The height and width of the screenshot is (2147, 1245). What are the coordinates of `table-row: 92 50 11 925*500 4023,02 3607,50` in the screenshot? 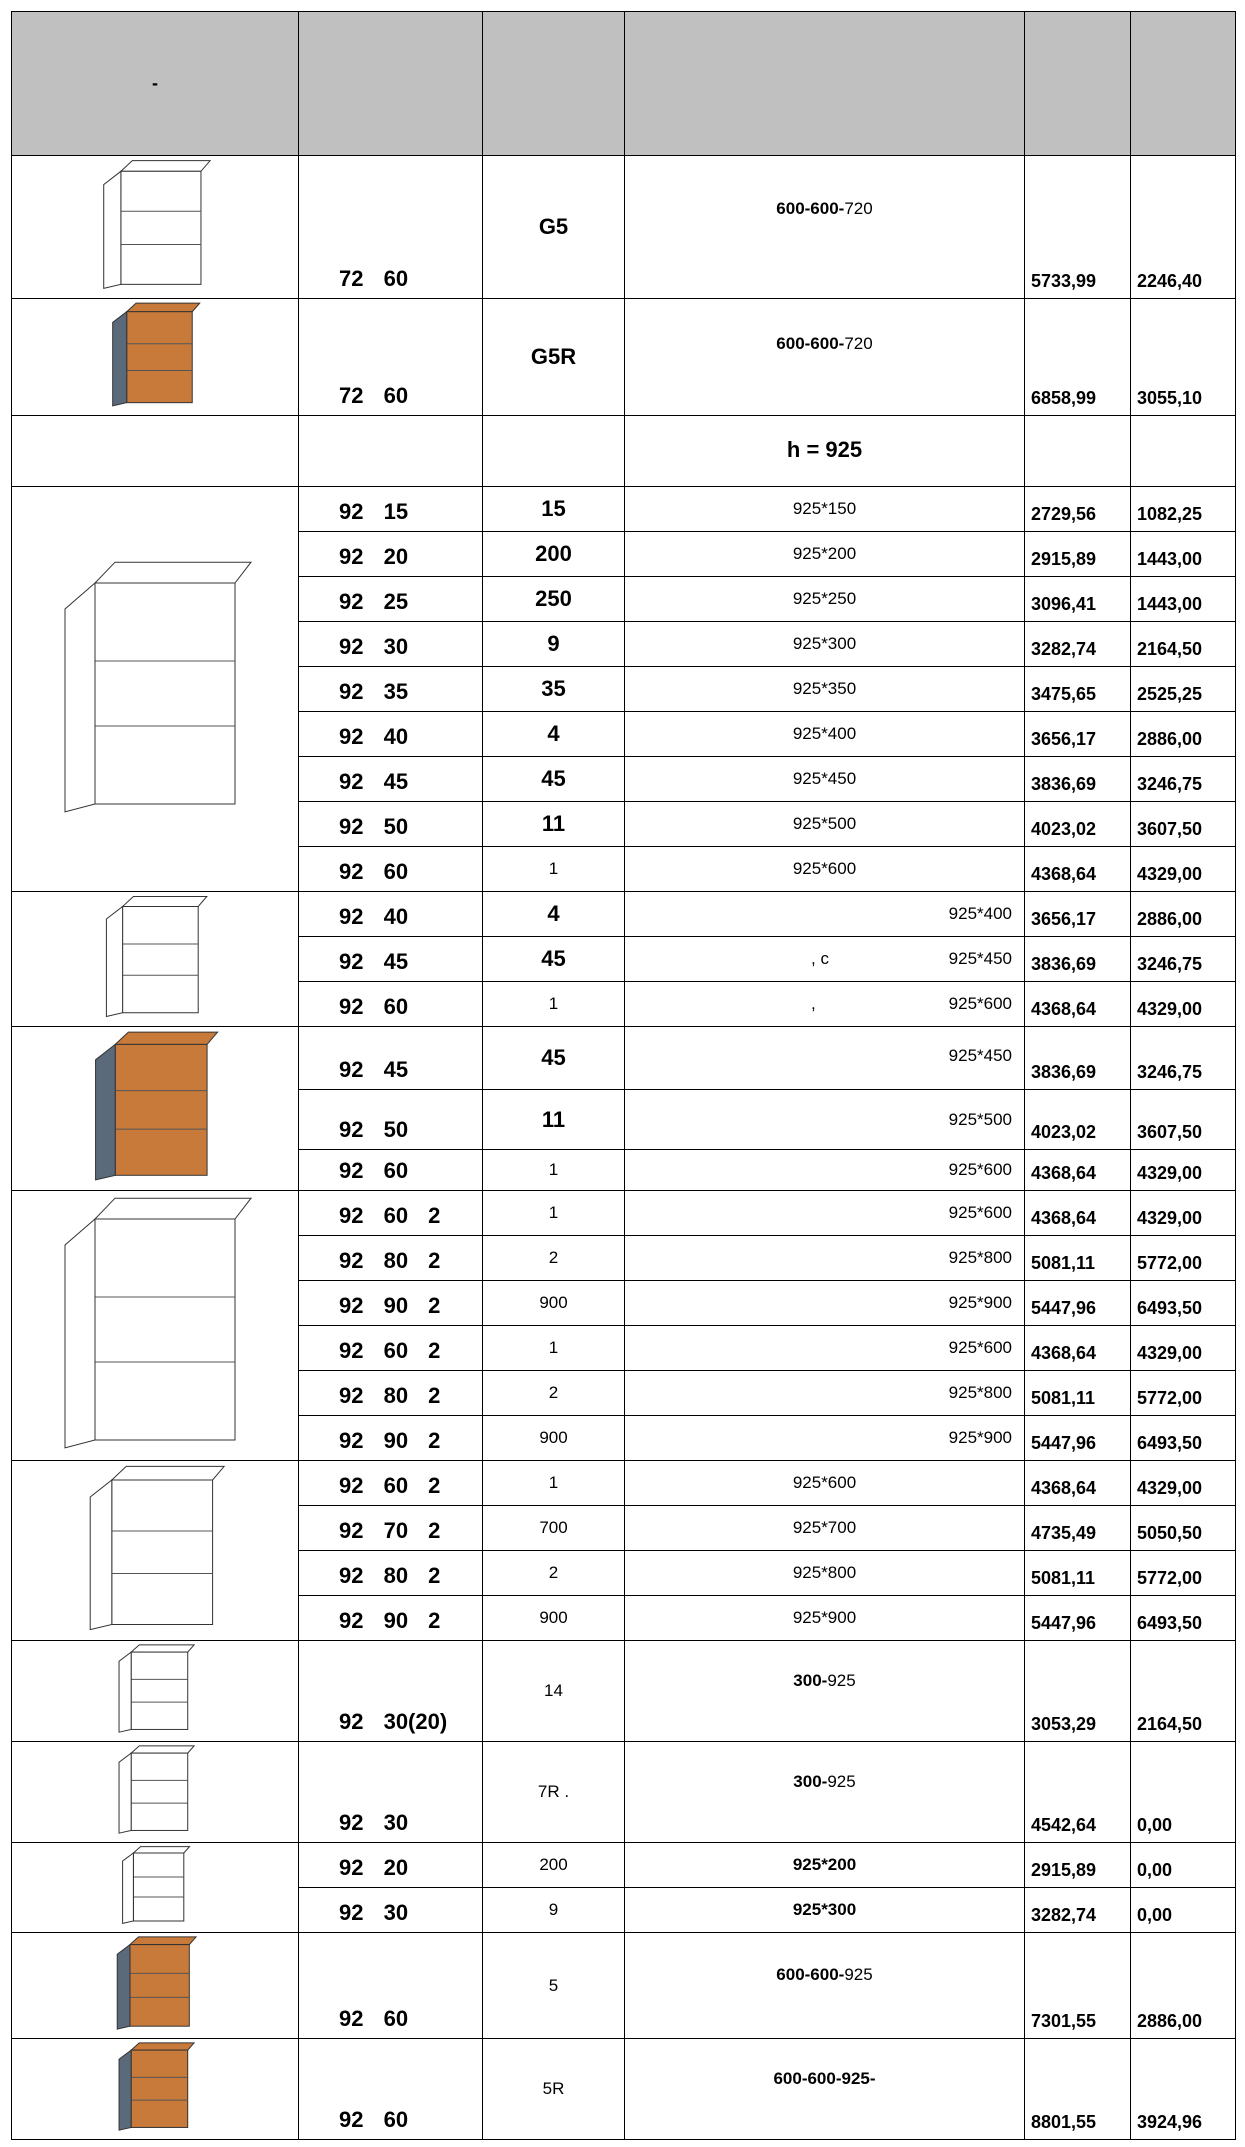 It's located at (624, 824).